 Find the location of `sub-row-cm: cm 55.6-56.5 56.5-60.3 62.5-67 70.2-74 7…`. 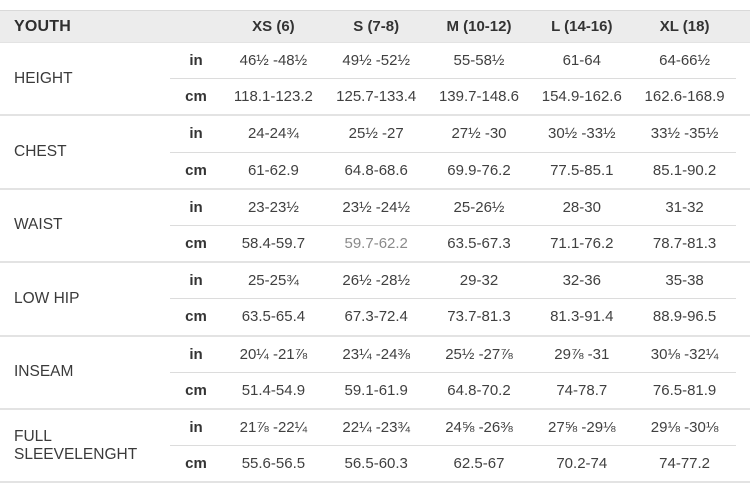

sub-row-cm: cm 55.6-56.5 56.5-60.3 62.5-67 70.2-74 7… is located at coordinates (453, 463).